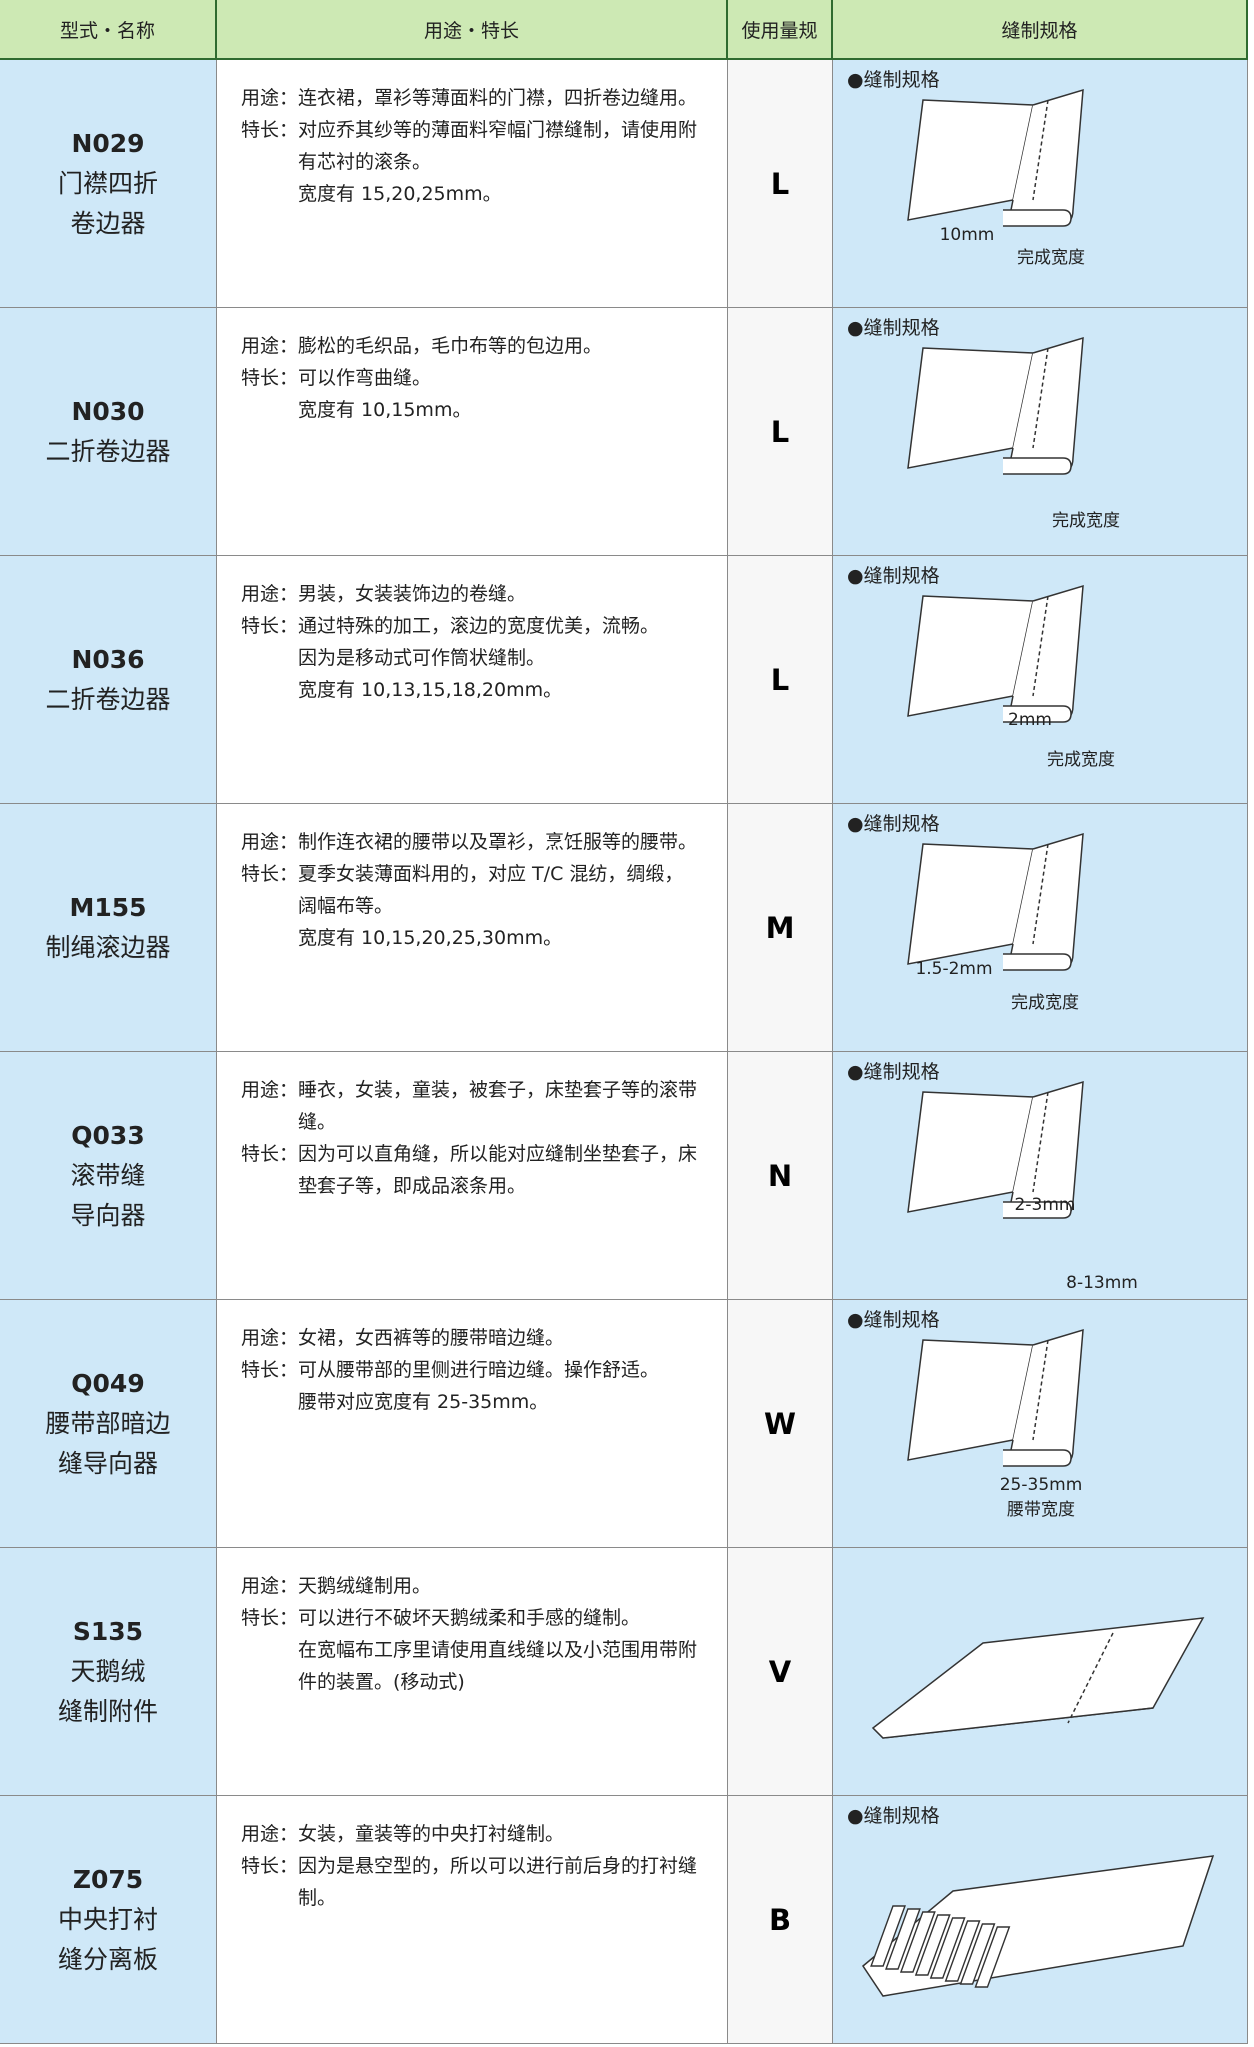  What do you see at coordinates (491, 890) in the screenshot?
I see `feature-text: 夏季女装薄面料用的，对应 T/C 混纺，绸缎，阔幅布等。` at bounding box center [491, 890].